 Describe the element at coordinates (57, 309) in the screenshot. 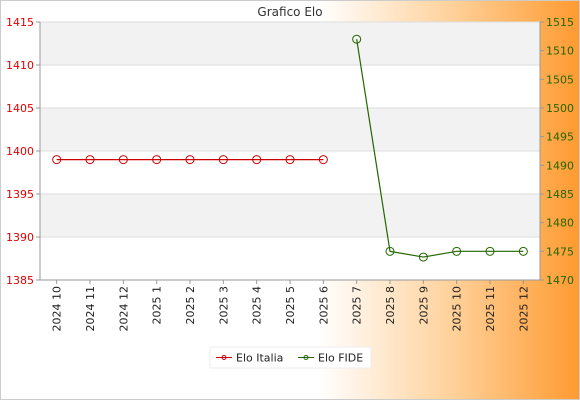

I see `x-tick-label: 2024 10` at that location.